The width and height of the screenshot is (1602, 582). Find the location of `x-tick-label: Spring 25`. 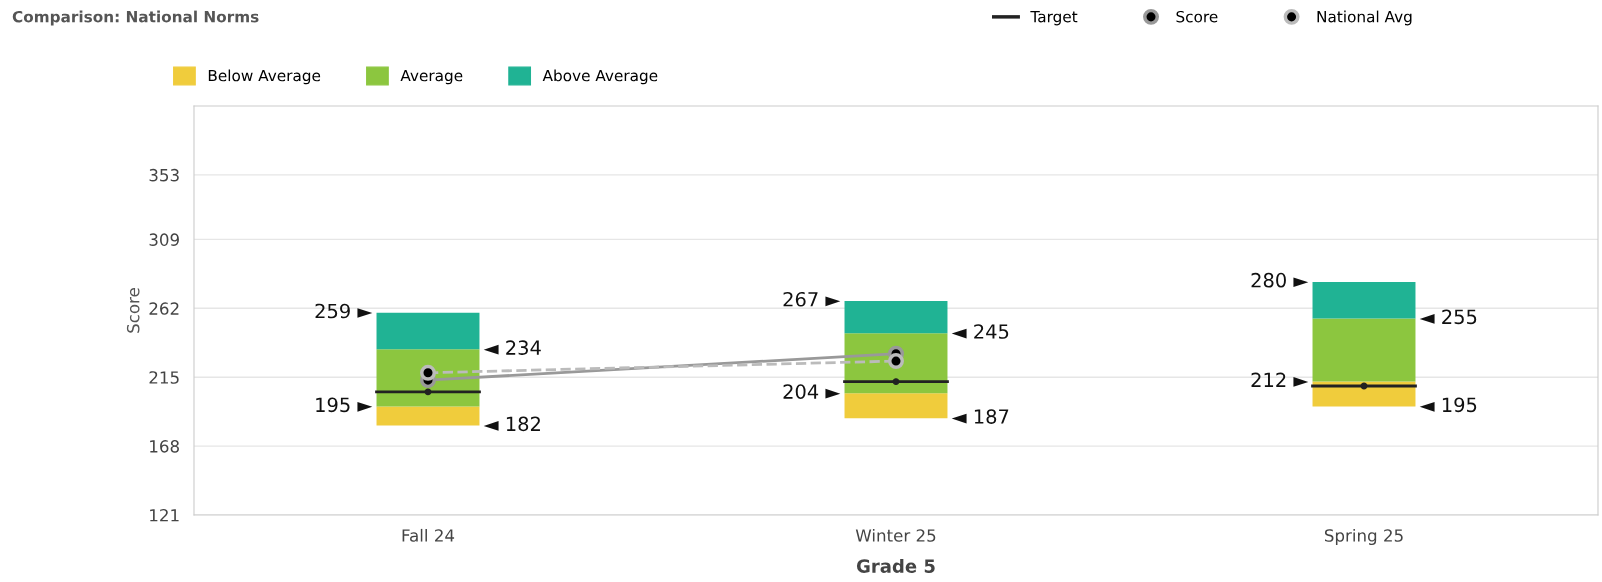

x-tick-label: Spring 25 is located at coordinates (1363, 537).